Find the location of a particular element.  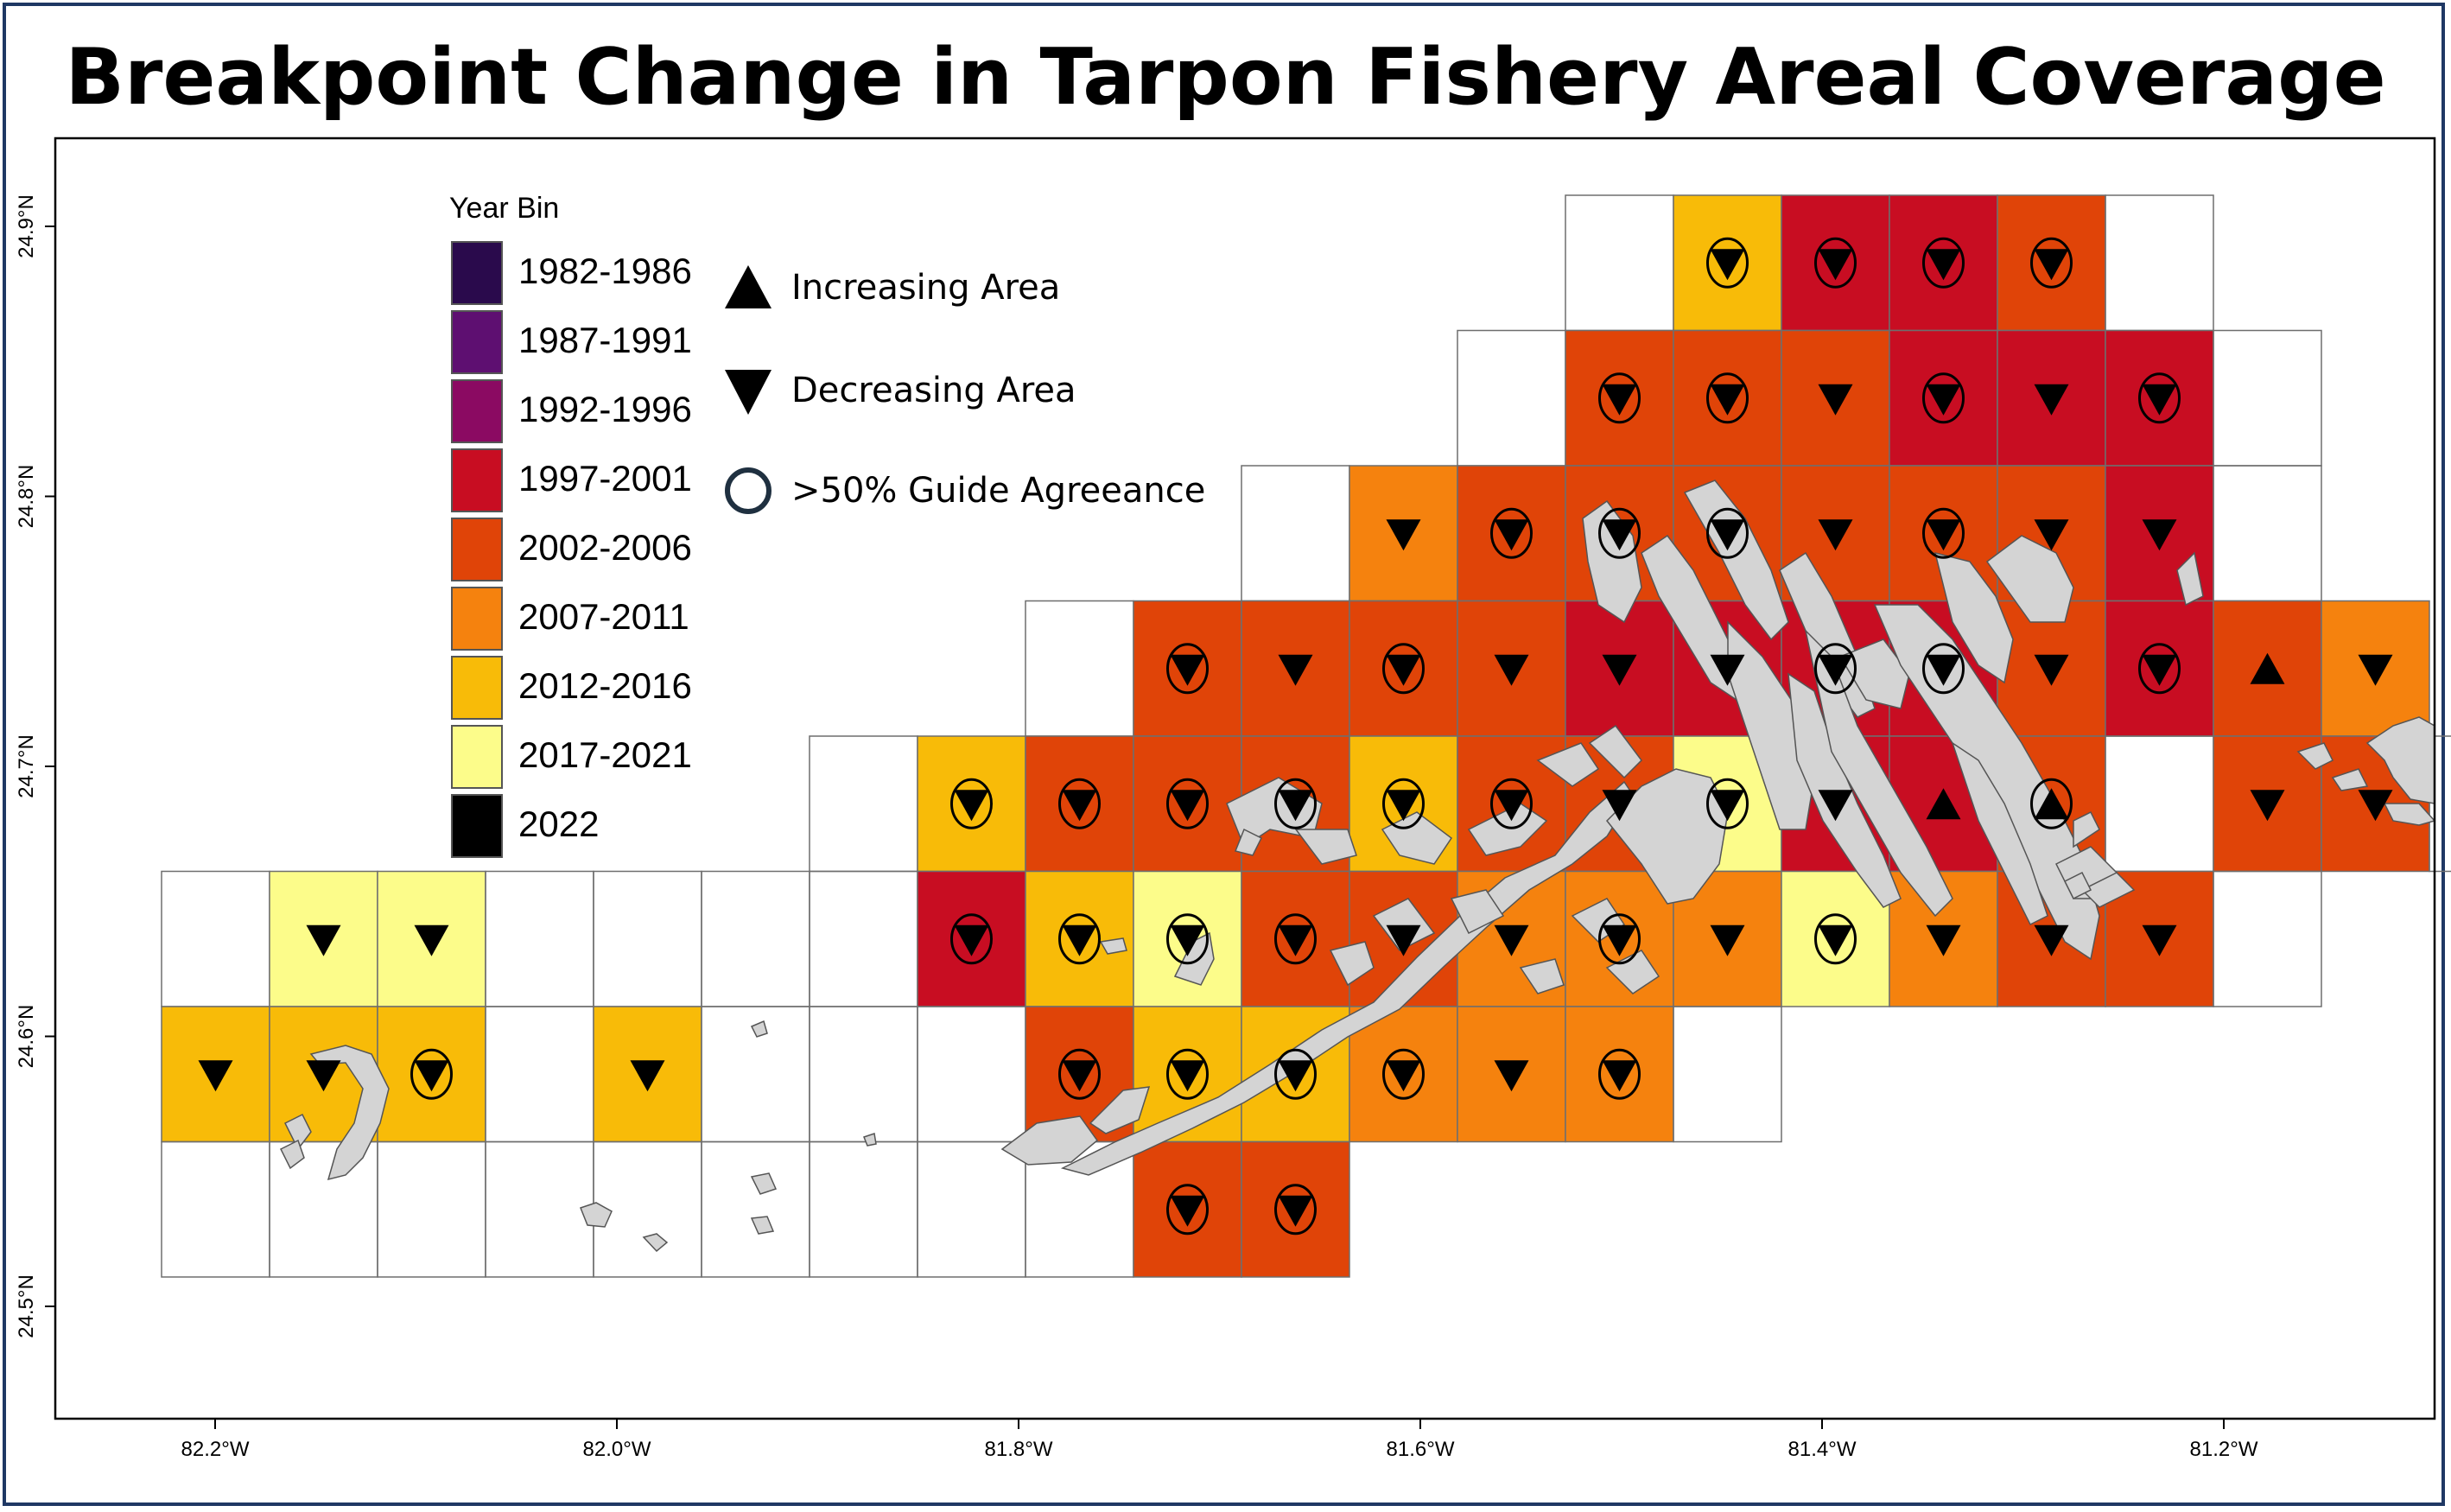

triangle-up-icon is located at coordinates (2267, 668).